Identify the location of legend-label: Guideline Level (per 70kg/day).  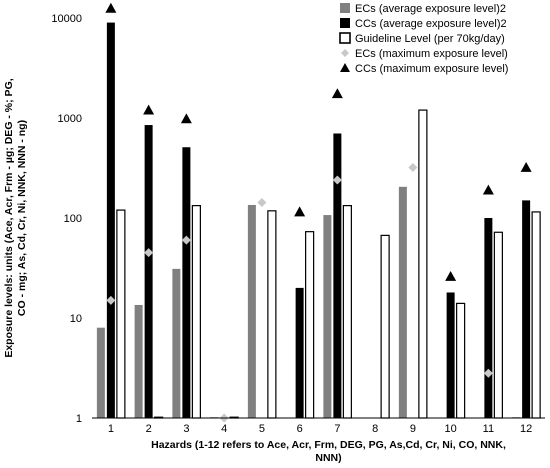
(430, 39).